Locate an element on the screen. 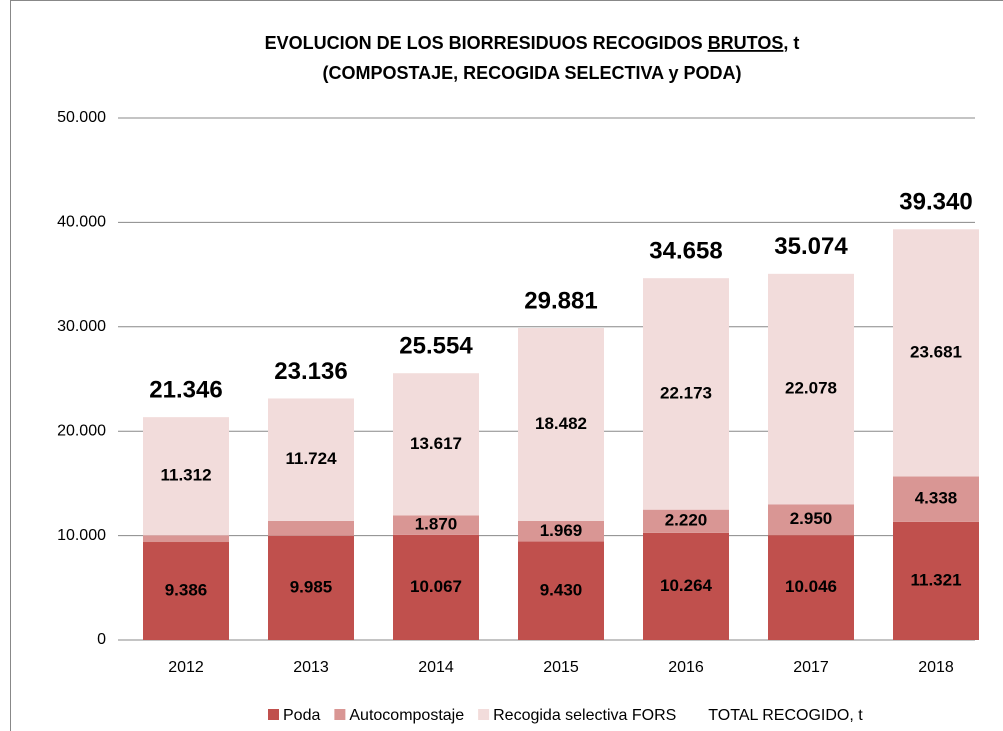 The width and height of the screenshot is (1003, 731). data-label: 18.482 is located at coordinates (561, 423).